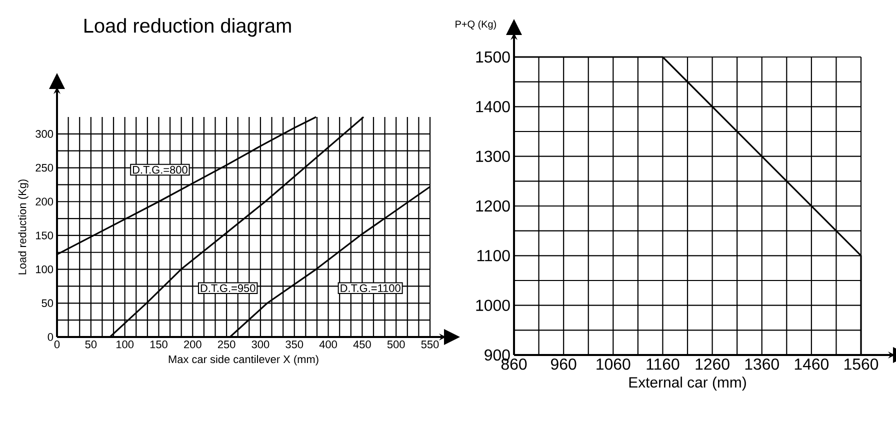  What do you see at coordinates (48, 303) in the screenshot?
I see `y-tick-label: 50` at bounding box center [48, 303].